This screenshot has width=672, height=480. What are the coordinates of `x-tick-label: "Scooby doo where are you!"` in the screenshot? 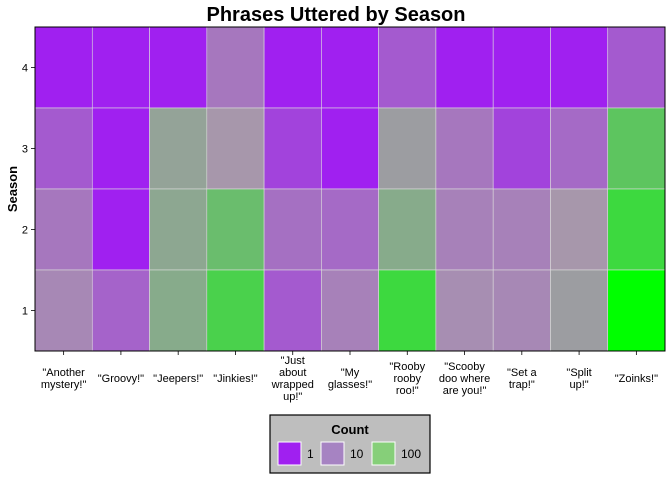 It's located at (464, 379).